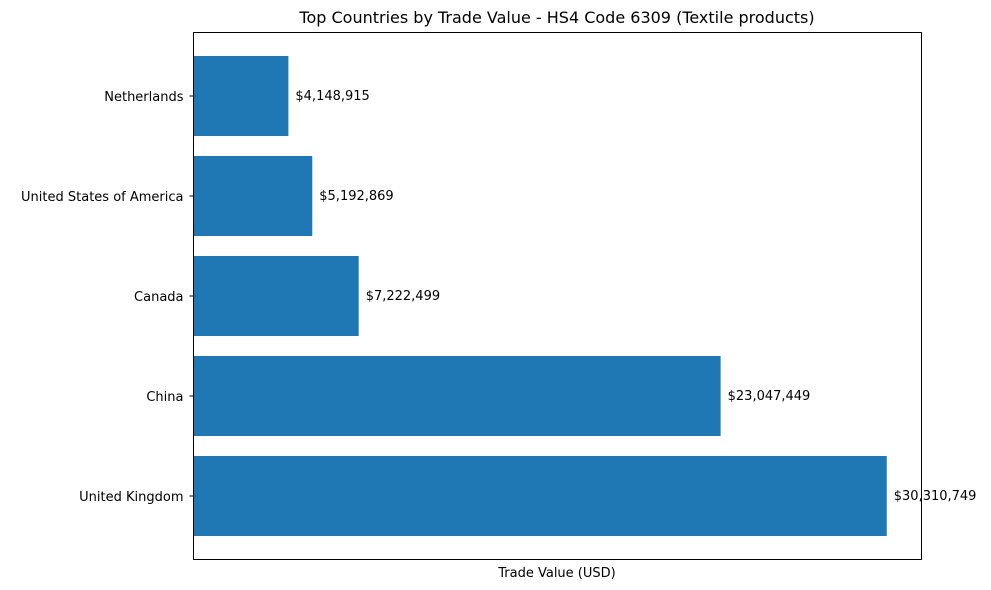  What do you see at coordinates (276, 296) in the screenshot?
I see `bar-canada` at bounding box center [276, 296].